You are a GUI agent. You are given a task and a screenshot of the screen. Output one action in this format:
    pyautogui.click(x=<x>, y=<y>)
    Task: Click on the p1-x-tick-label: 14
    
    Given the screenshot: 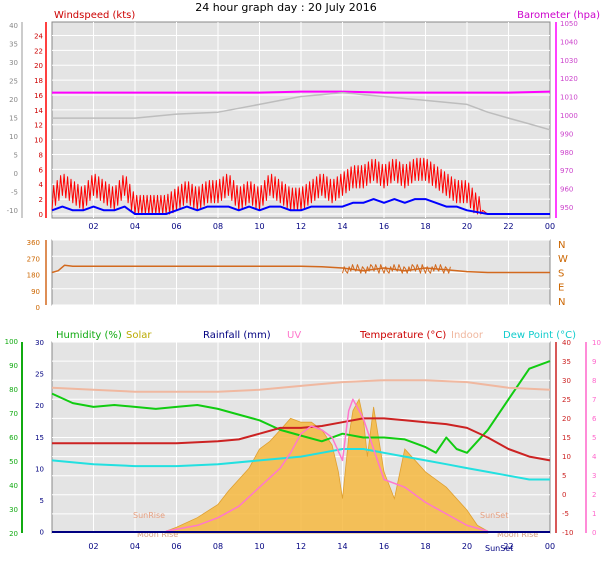 What is the action you would take?
    pyautogui.click(x=342, y=226)
    